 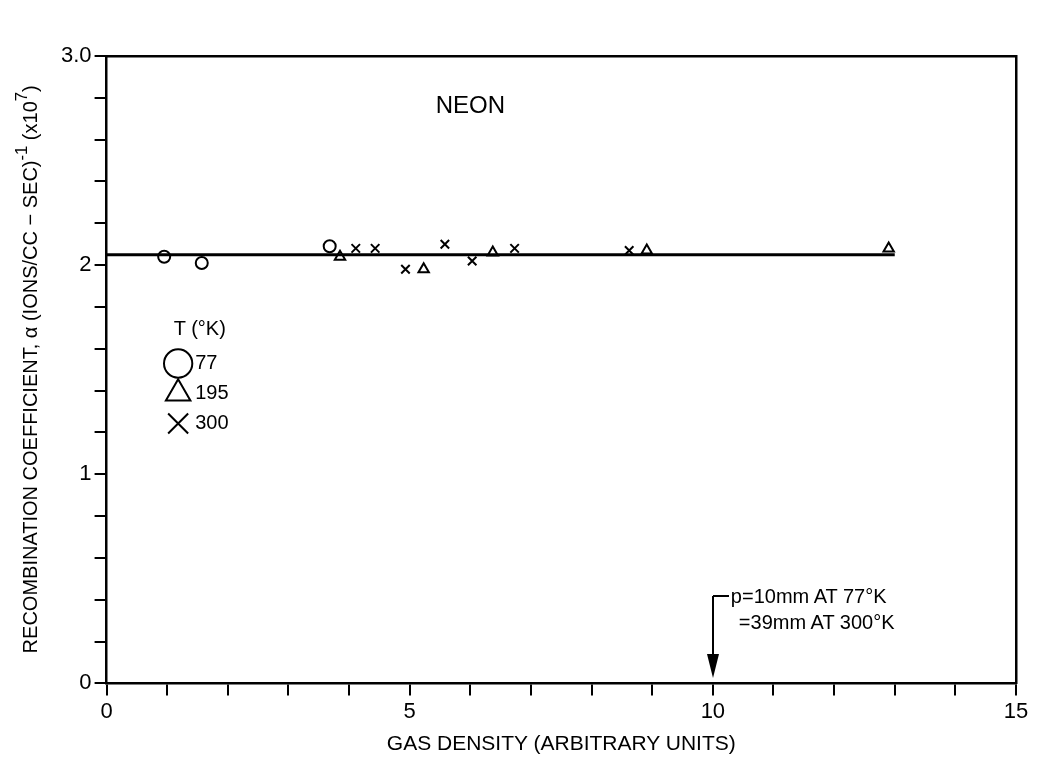 I want to click on y-tick-label: 3.0, so click(x=76, y=55).